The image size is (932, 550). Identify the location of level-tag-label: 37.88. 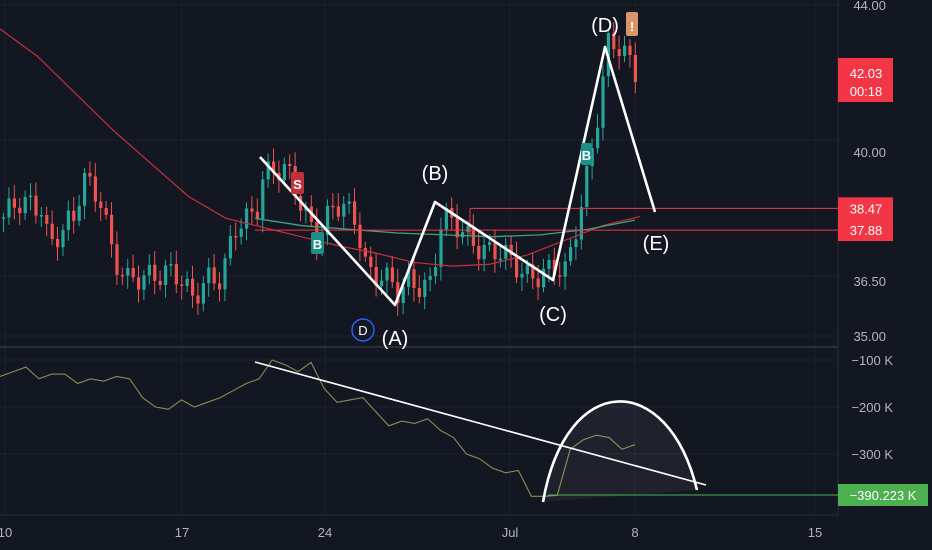
(866, 230).